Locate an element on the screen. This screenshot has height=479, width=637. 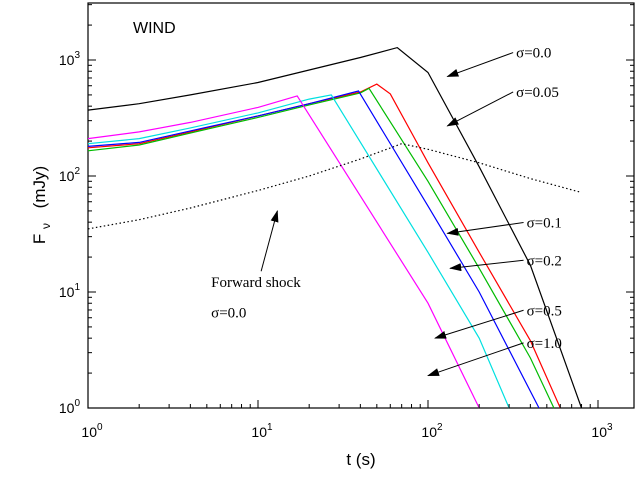
annotation-5: σ=1.0 is located at coordinates (544, 344).